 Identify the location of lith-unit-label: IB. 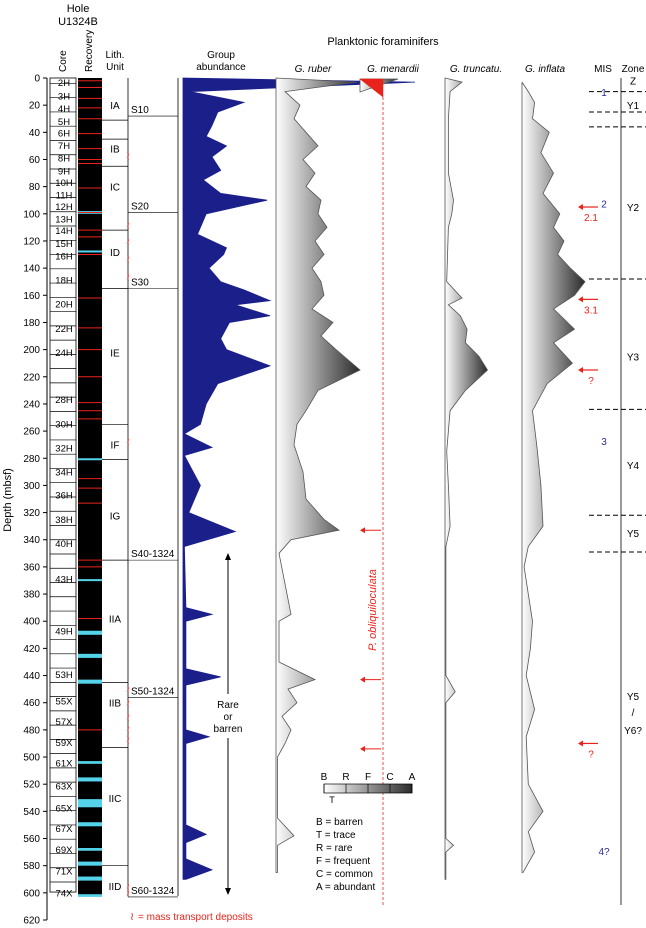
(115, 150).